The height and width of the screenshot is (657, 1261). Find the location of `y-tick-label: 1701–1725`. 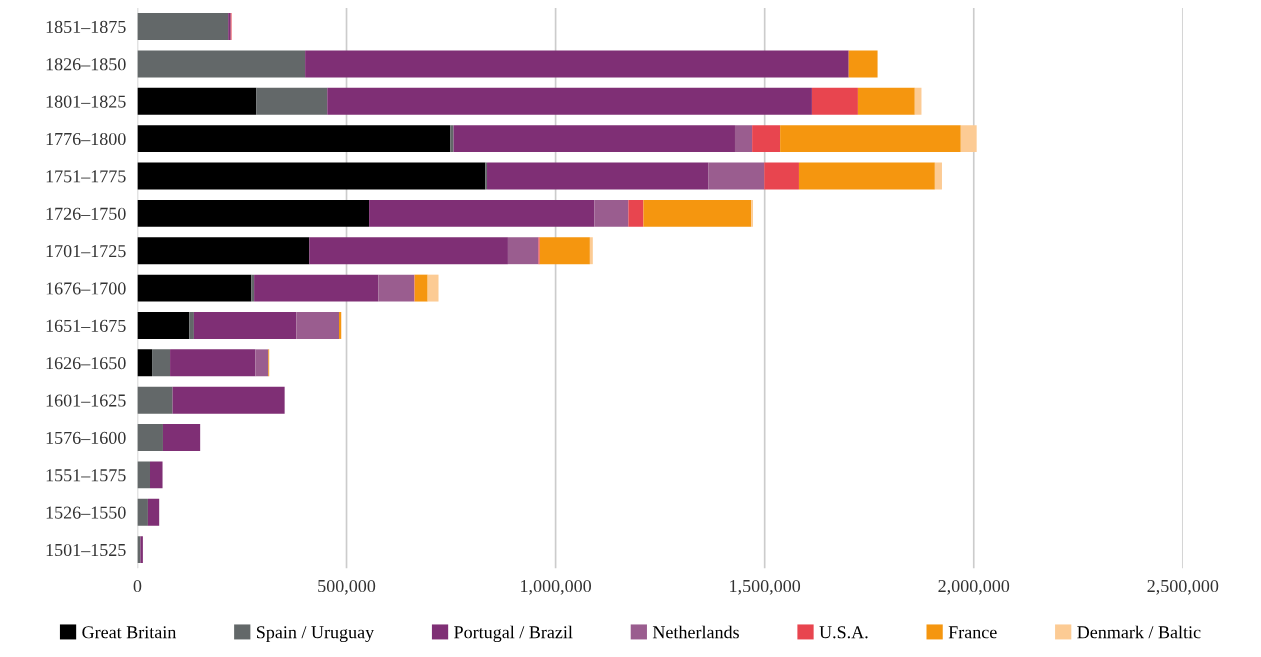

y-tick-label: 1701–1725 is located at coordinates (86, 251).